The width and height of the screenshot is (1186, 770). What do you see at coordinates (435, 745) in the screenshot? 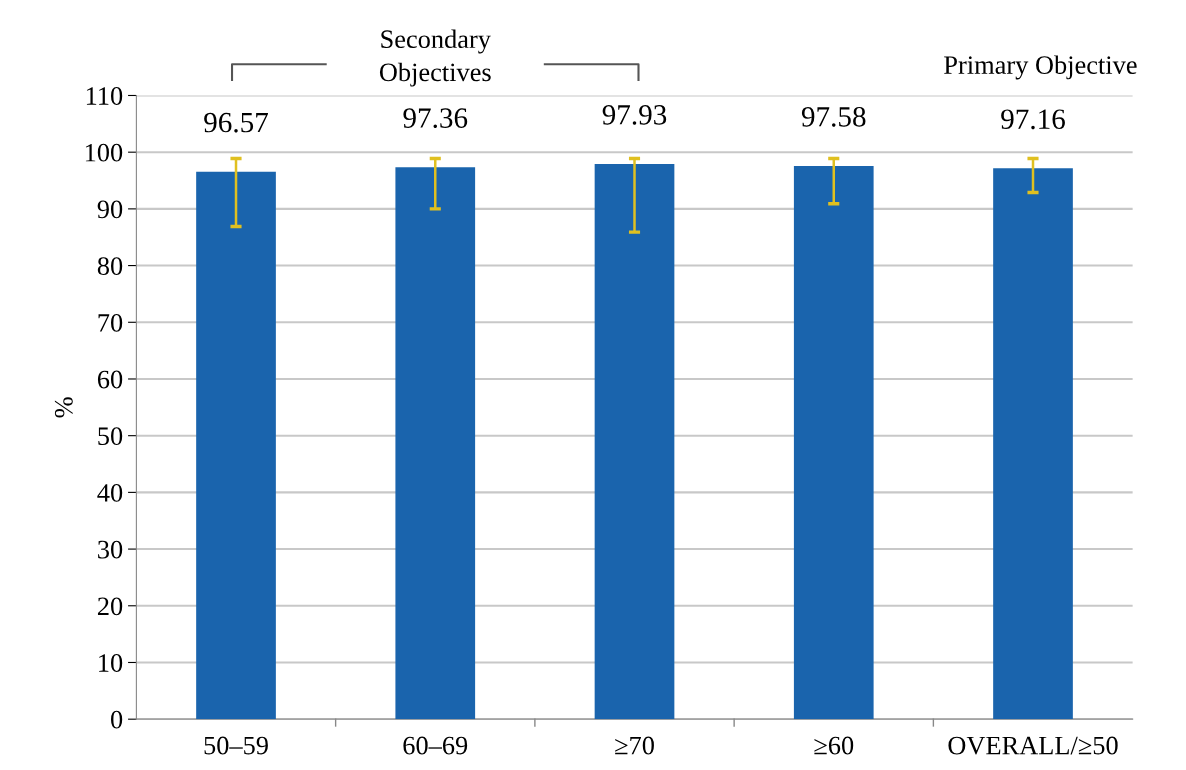
I see `x-tick-label: 60–69` at bounding box center [435, 745].